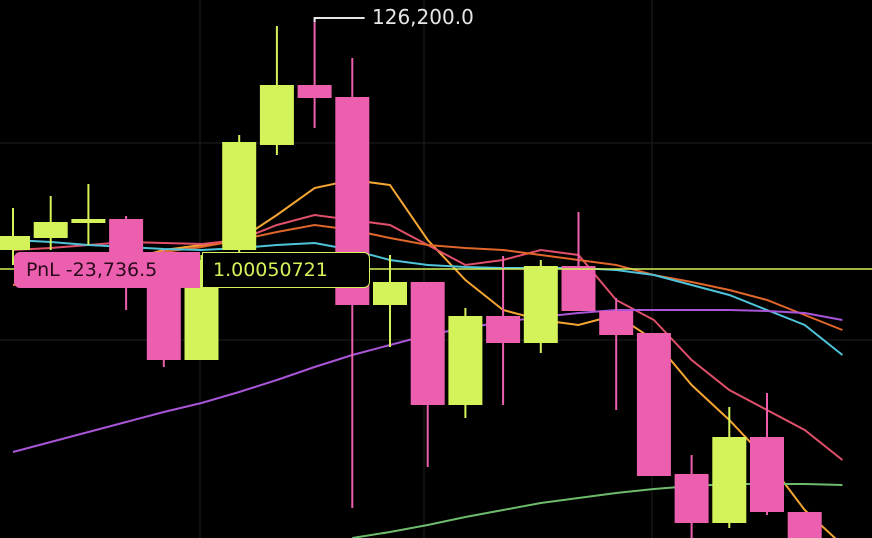  I want to click on high-marker-line, so click(339, 19).